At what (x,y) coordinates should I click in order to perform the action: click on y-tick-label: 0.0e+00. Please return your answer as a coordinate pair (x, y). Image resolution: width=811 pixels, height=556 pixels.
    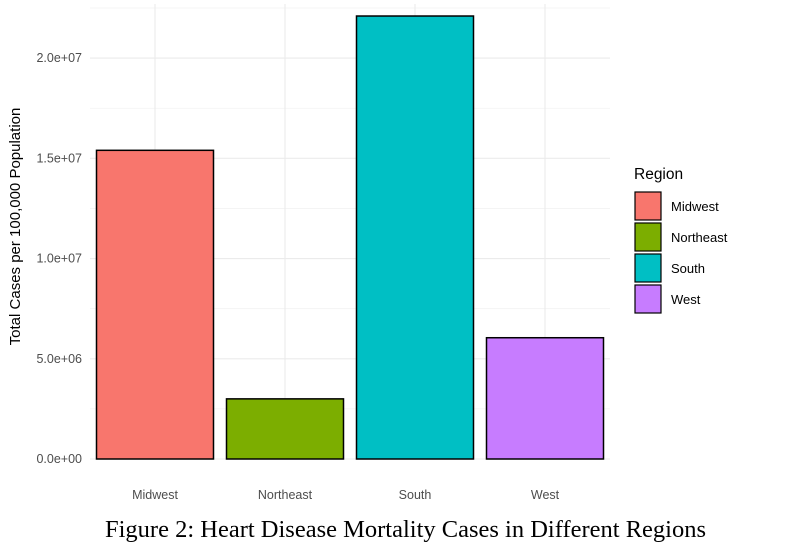
    Looking at the image, I should click on (59, 459).